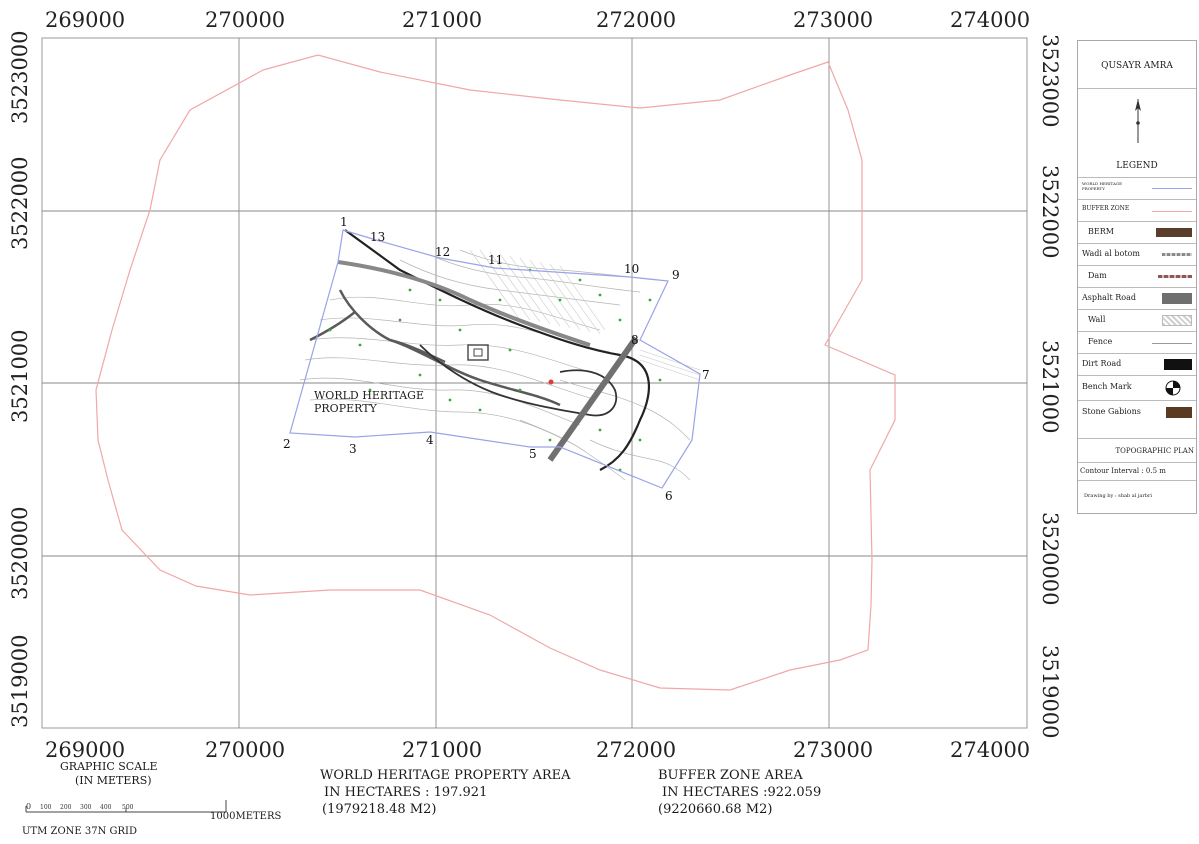 The height and width of the screenshot is (844, 1199). What do you see at coordinates (1172, 188) in the screenshot?
I see `whp-line-icon` at bounding box center [1172, 188].